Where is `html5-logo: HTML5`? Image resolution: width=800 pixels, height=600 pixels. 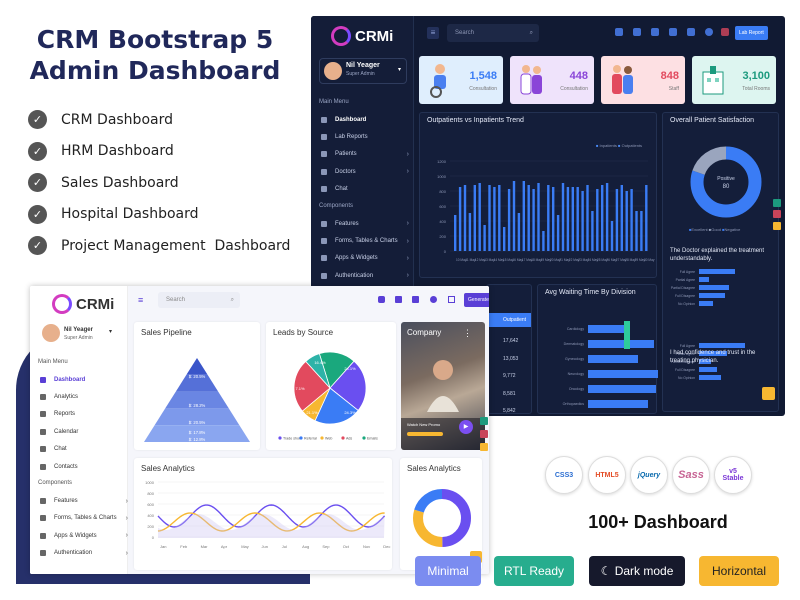
html5-logo: HTML5 is located at coordinates (607, 475).